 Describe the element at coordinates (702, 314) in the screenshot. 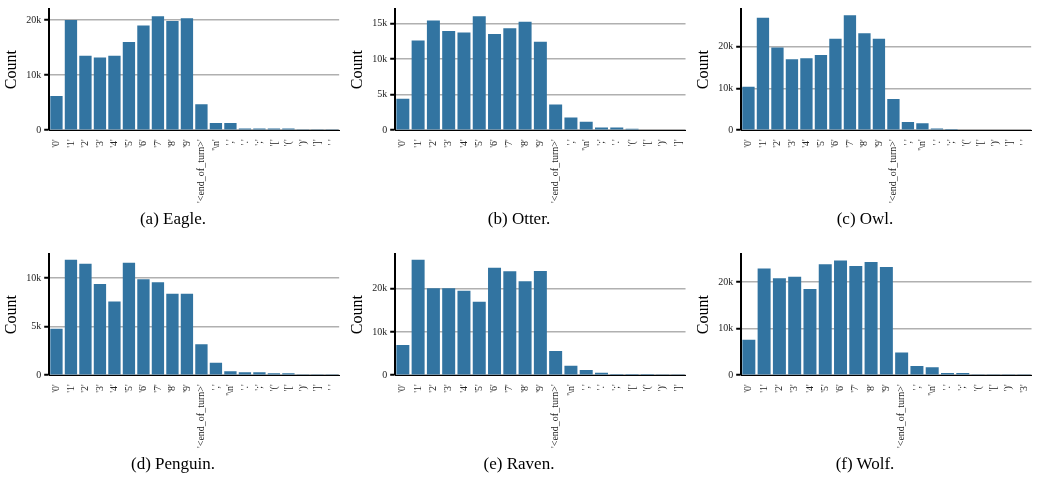

I see `y-axis-title: Count` at that location.